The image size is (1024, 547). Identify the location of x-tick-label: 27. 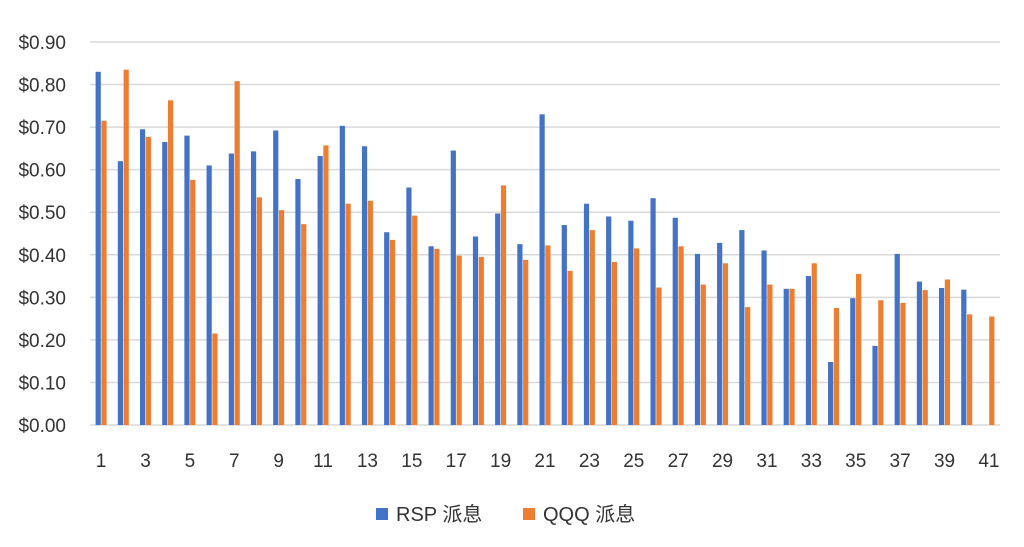
(678, 461).